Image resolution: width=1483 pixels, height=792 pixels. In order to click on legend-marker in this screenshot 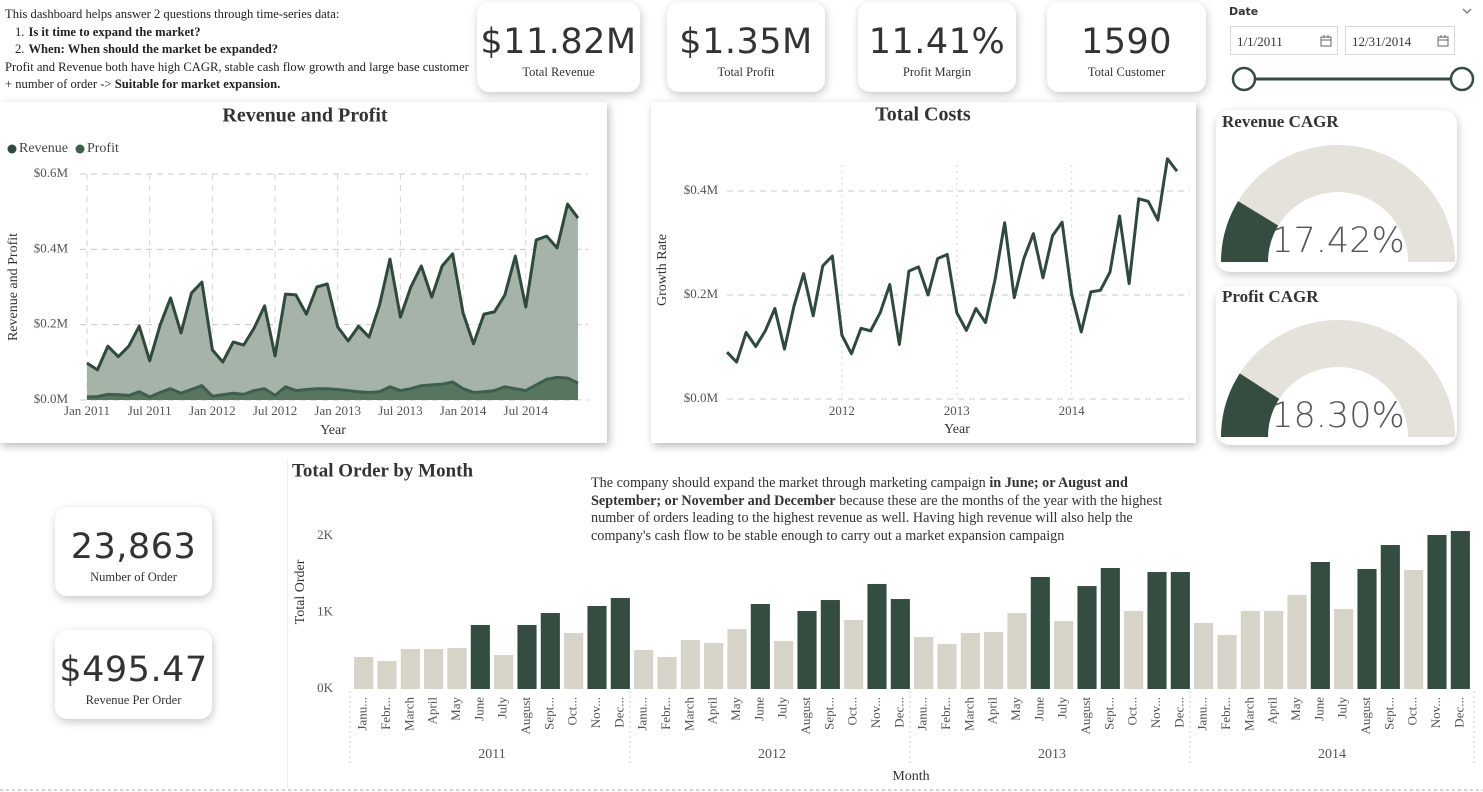, I will do `click(80, 149)`.